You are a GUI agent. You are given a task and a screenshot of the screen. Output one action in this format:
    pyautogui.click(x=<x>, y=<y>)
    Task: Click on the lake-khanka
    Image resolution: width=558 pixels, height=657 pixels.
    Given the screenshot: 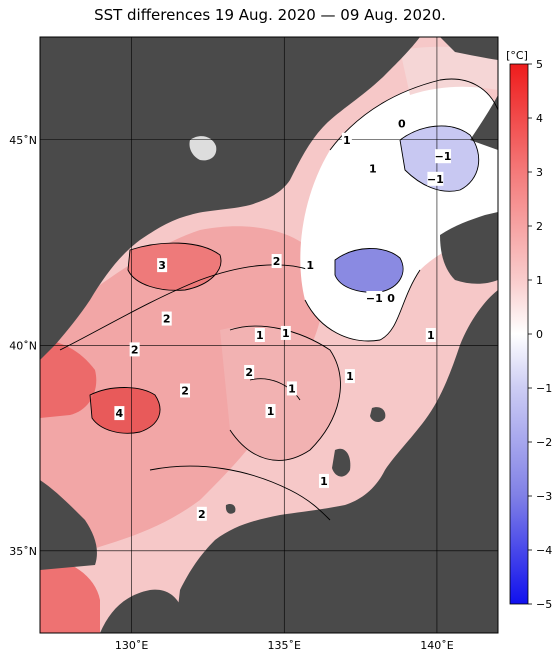 What is the action you would take?
    pyautogui.click(x=203, y=148)
    